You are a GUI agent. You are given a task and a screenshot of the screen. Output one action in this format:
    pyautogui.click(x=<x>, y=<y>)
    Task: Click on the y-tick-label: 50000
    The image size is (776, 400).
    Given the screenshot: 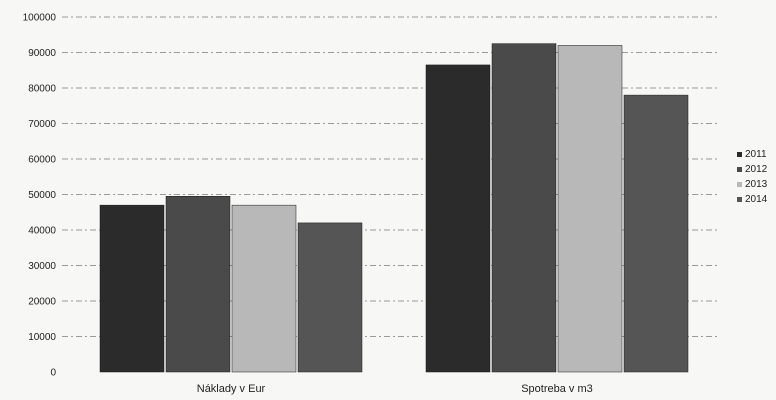 What is the action you would take?
    pyautogui.click(x=42, y=195)
    